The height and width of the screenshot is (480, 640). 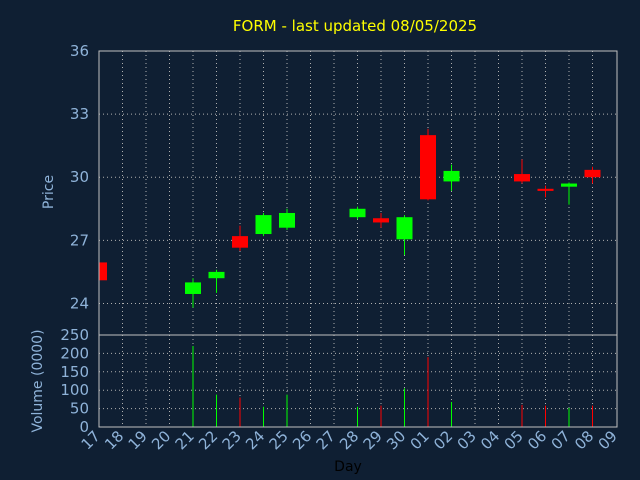 I want to click on price-tick-label: 27, so click(x=79, y=240).